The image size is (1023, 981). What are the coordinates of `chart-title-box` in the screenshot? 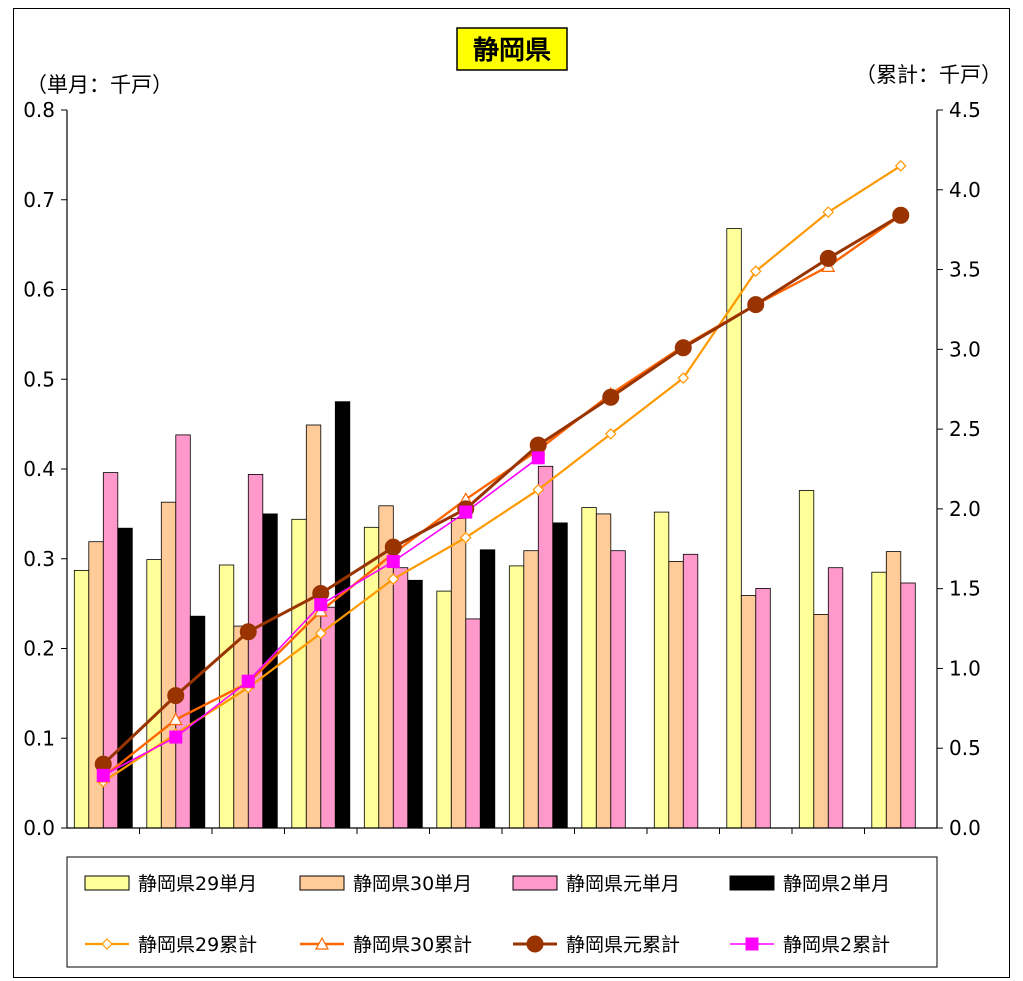 It's located at (512, 49).